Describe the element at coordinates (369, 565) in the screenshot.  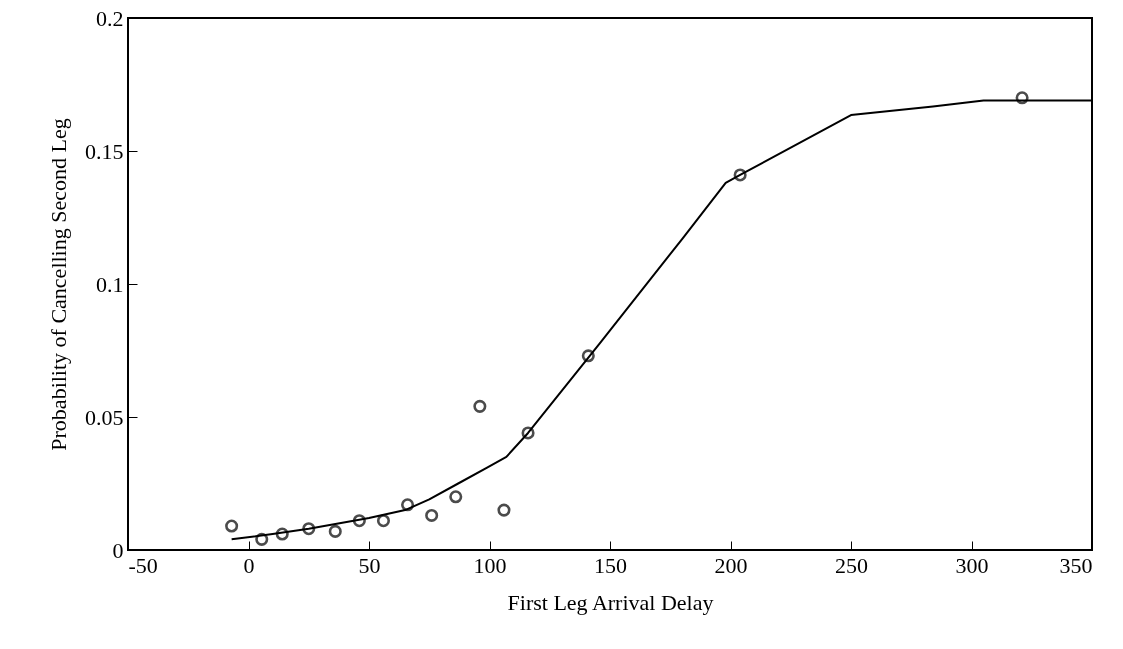
I see `x-tick-label: 50` at that location.